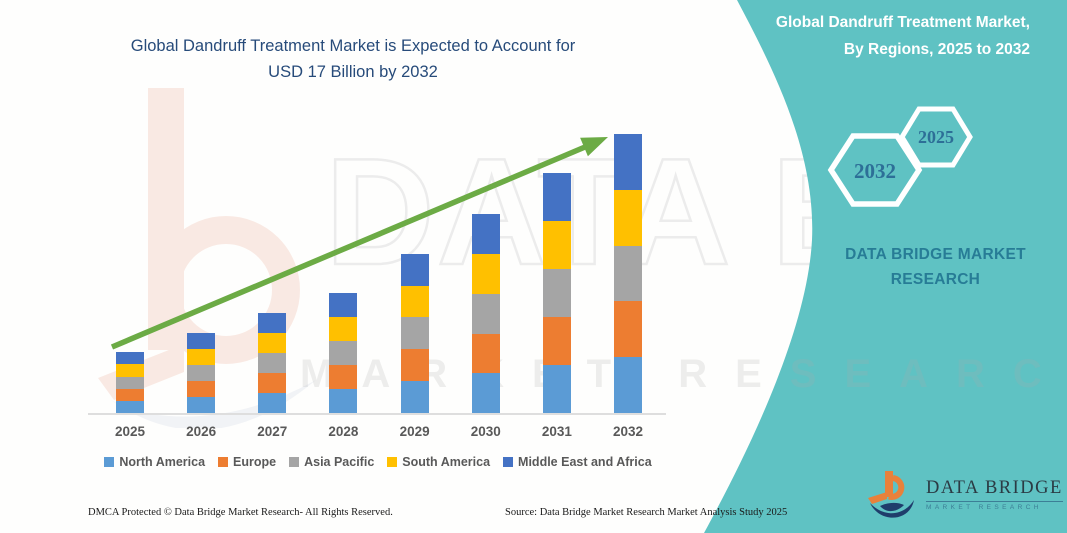  What do you see at coordinates (223, 462) in the screenshot?
I see `legend-swatch-europe` at bounding box center [223, 462].